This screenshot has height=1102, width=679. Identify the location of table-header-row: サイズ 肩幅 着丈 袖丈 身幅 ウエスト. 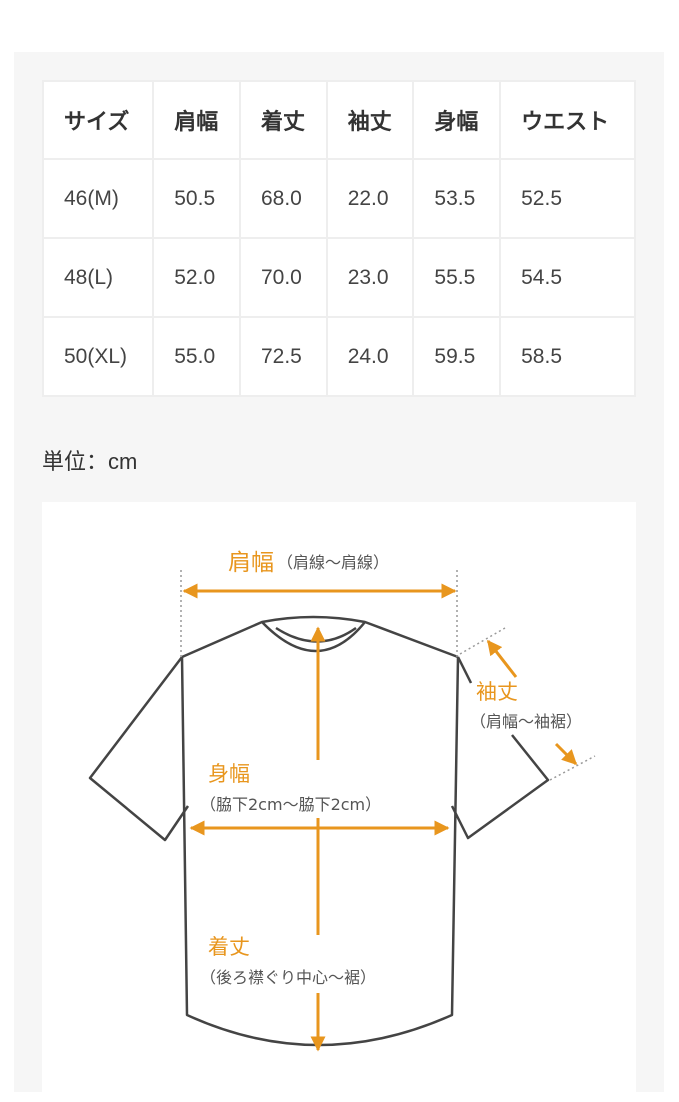
(338, 120).